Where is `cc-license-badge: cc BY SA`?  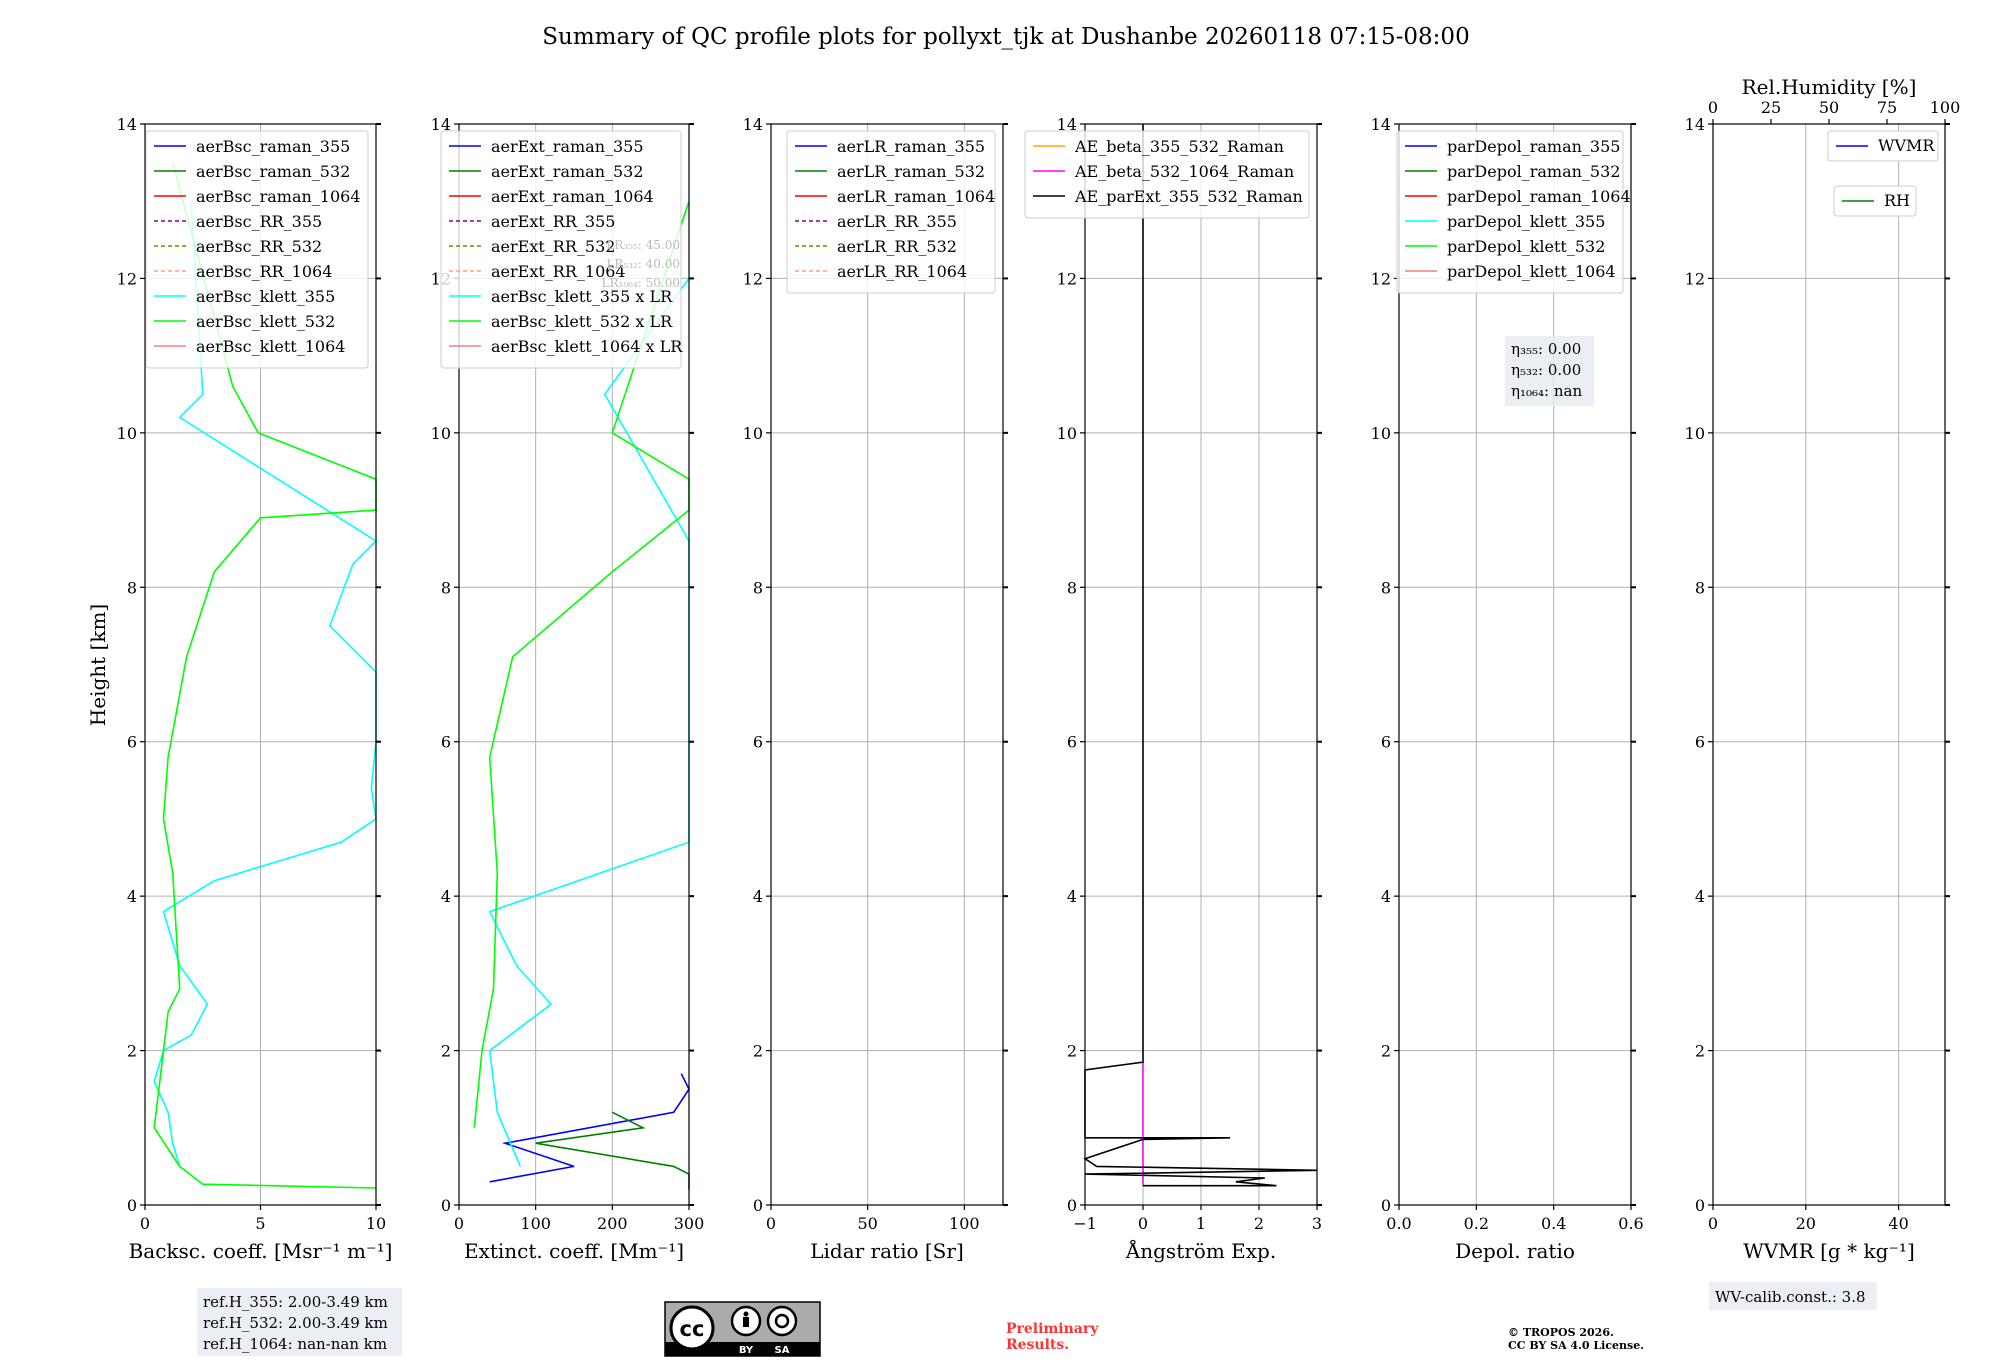 cc-license-badge: cc BY SA is located at coordinates (742, 1329).